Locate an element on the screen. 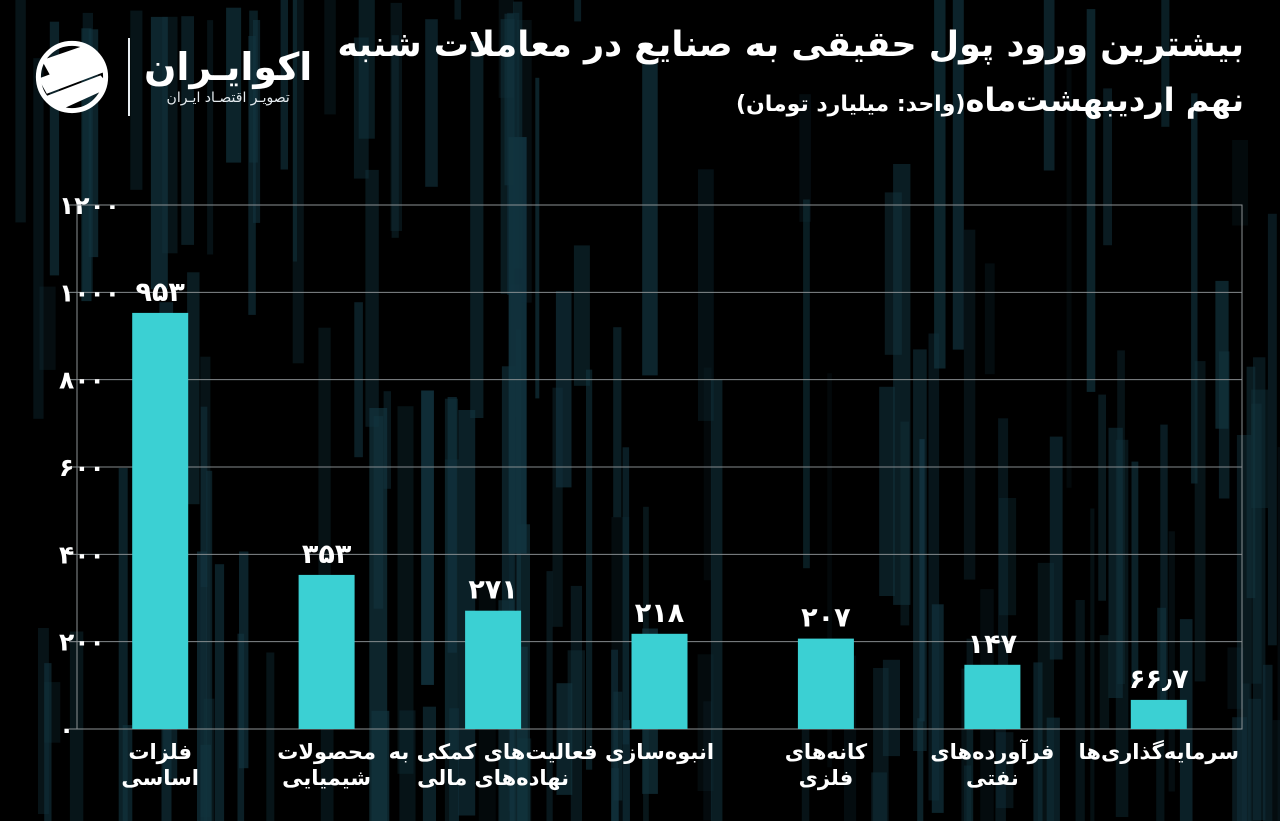  brand-tagline: تصویـر اقتصـاد ایـران is located at coordinates (228, 97).